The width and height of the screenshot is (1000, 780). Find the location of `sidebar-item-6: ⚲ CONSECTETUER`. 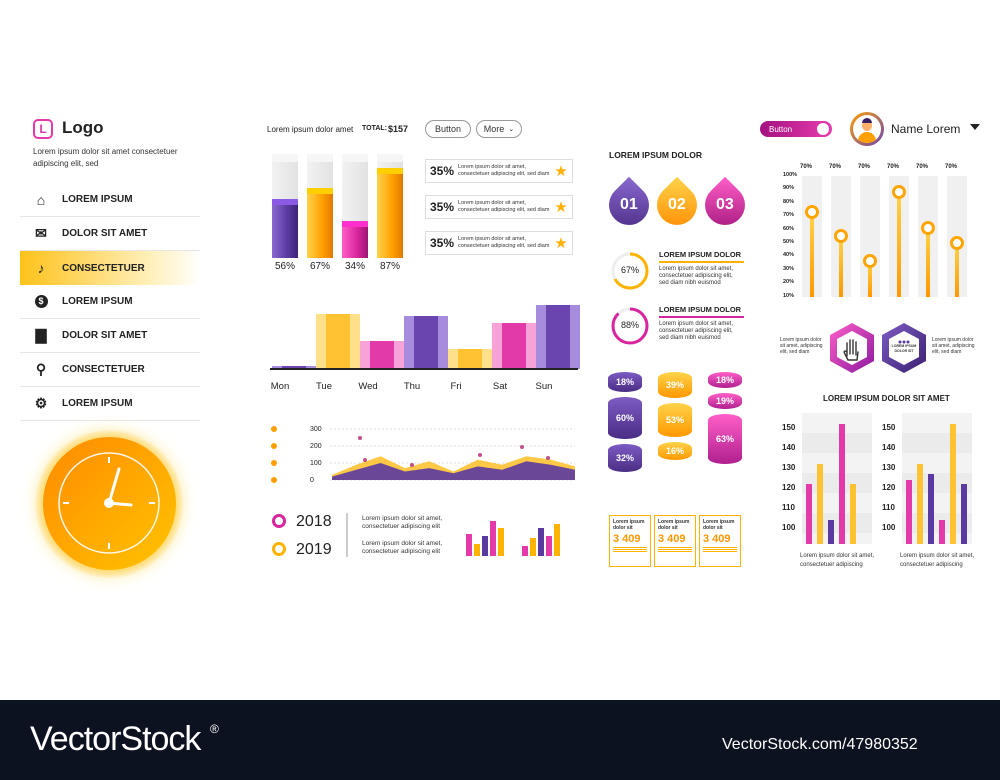

sidebar-item-6: ⚲ CONSECTETUER is located at coordinates (110, 370).